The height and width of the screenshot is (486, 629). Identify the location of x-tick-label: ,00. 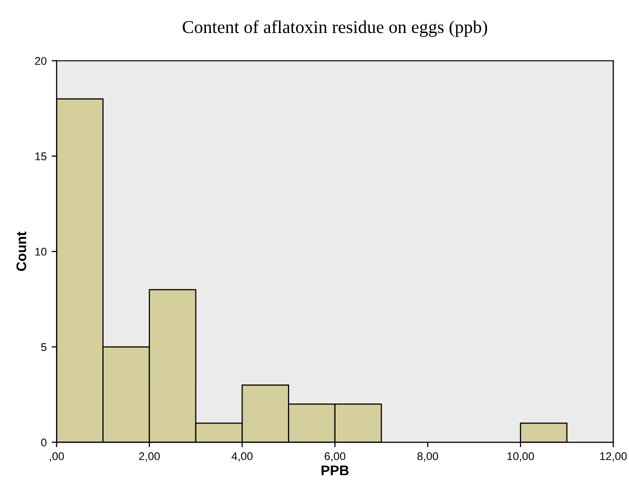
(57, 457).